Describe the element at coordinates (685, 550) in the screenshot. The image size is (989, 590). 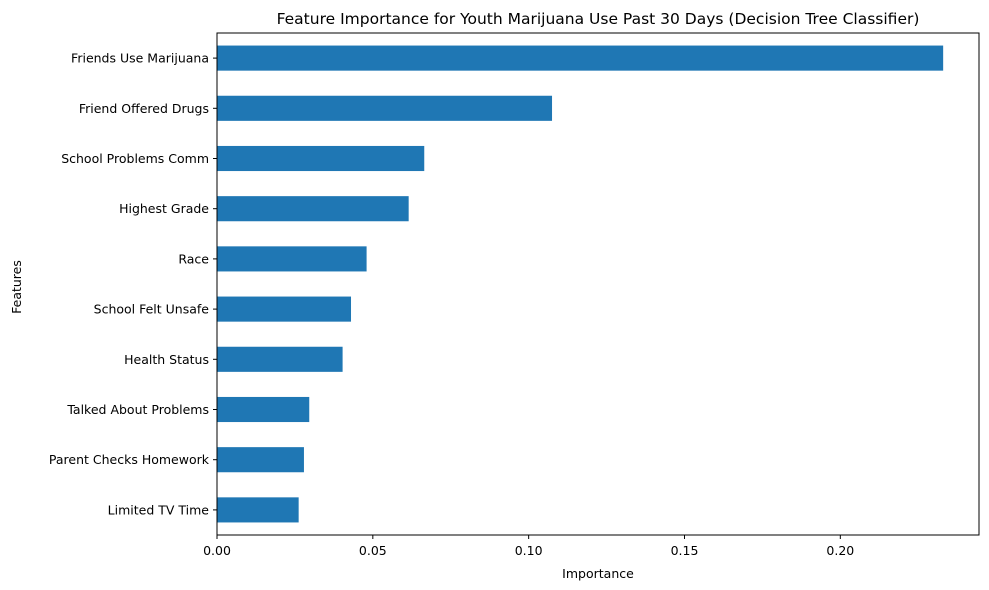
I see `x-tick-label: 0.15` at that location.